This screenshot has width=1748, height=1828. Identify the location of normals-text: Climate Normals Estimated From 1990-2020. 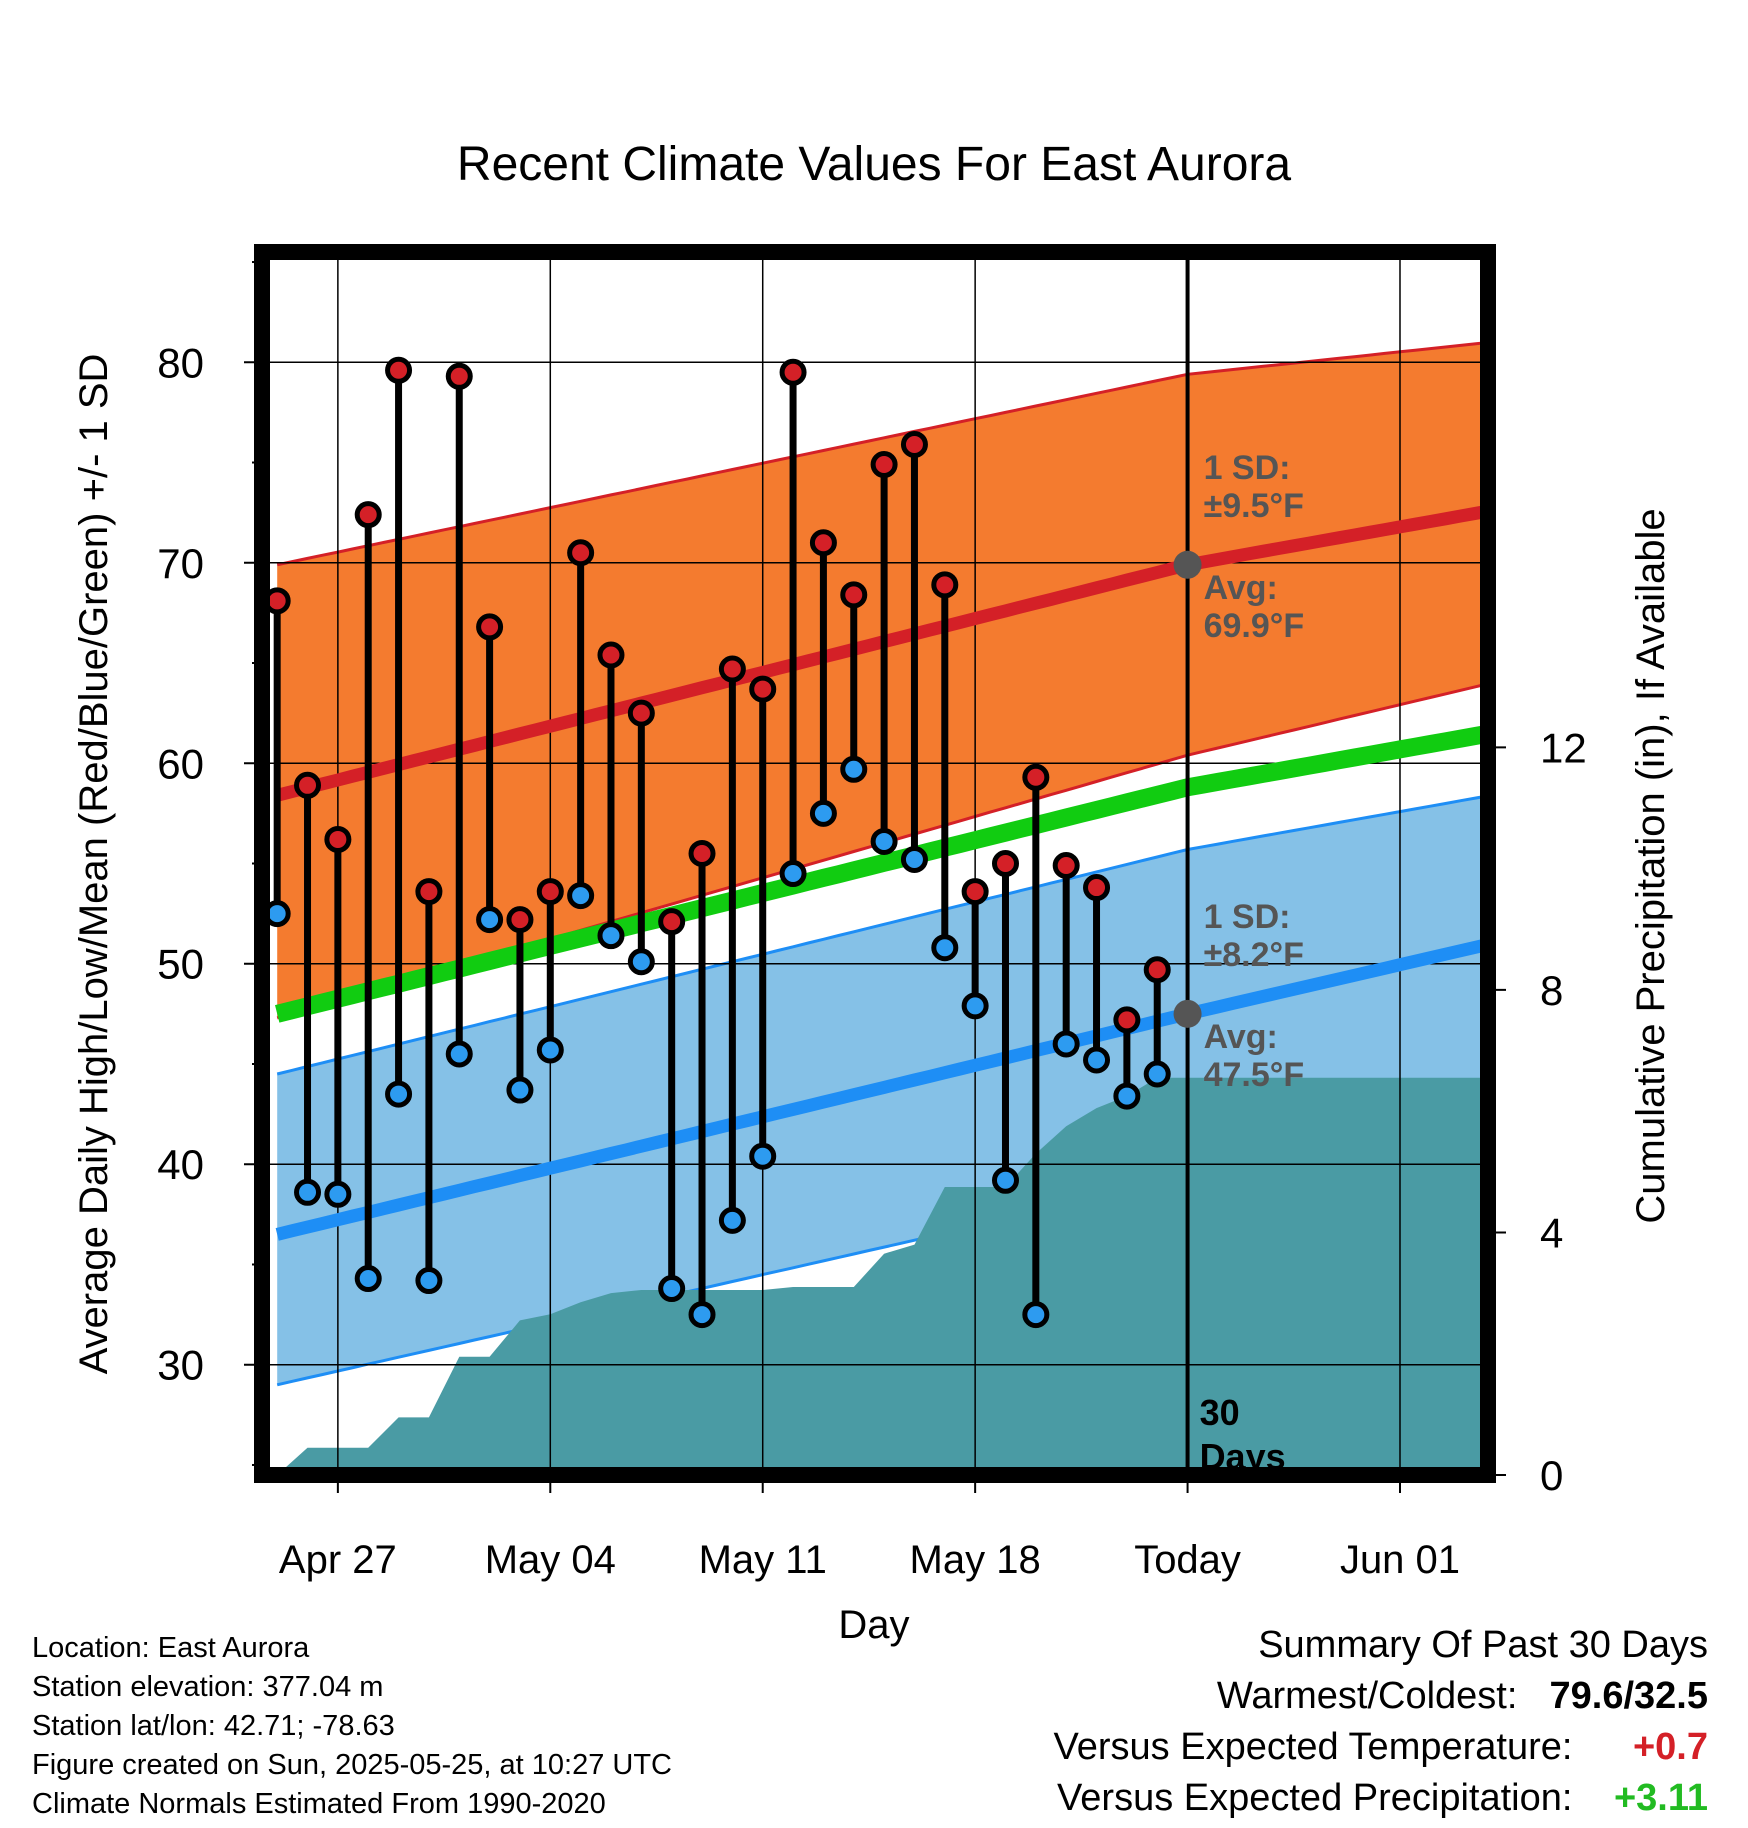
(319, 1804).